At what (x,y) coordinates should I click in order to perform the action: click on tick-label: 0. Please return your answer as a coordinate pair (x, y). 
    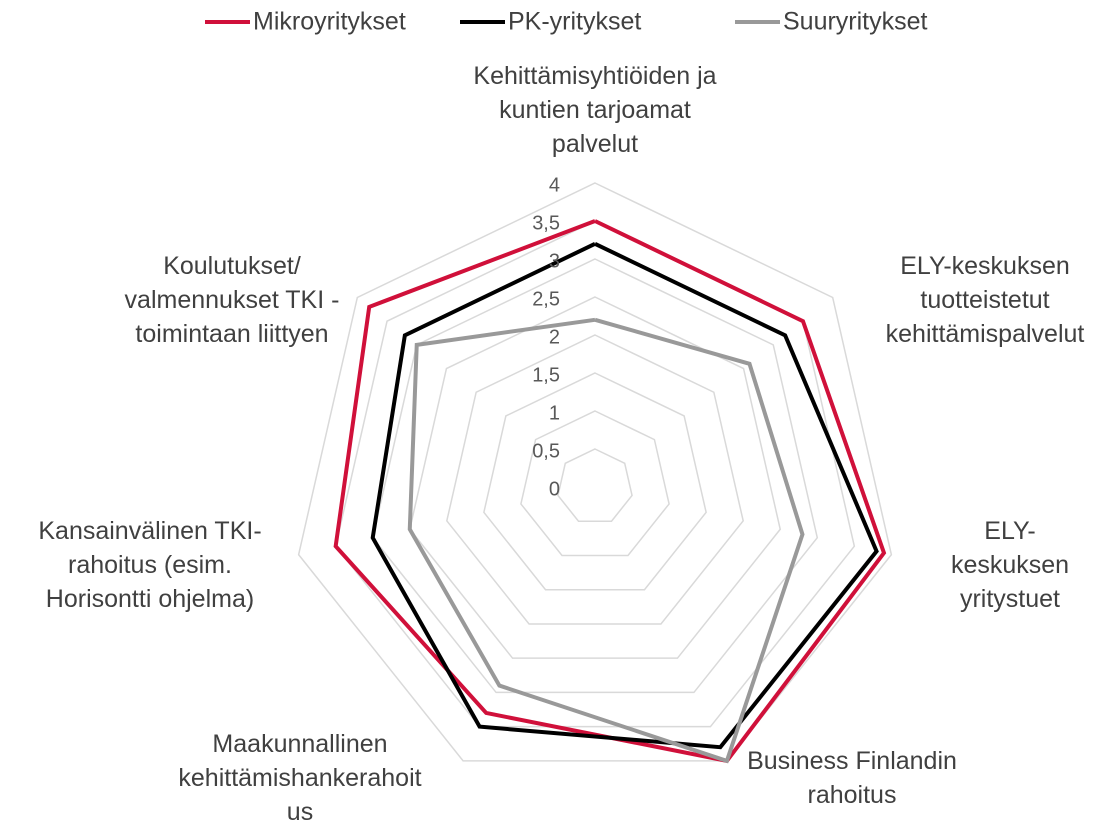
    Looking at the image, I should click on (554, 489).